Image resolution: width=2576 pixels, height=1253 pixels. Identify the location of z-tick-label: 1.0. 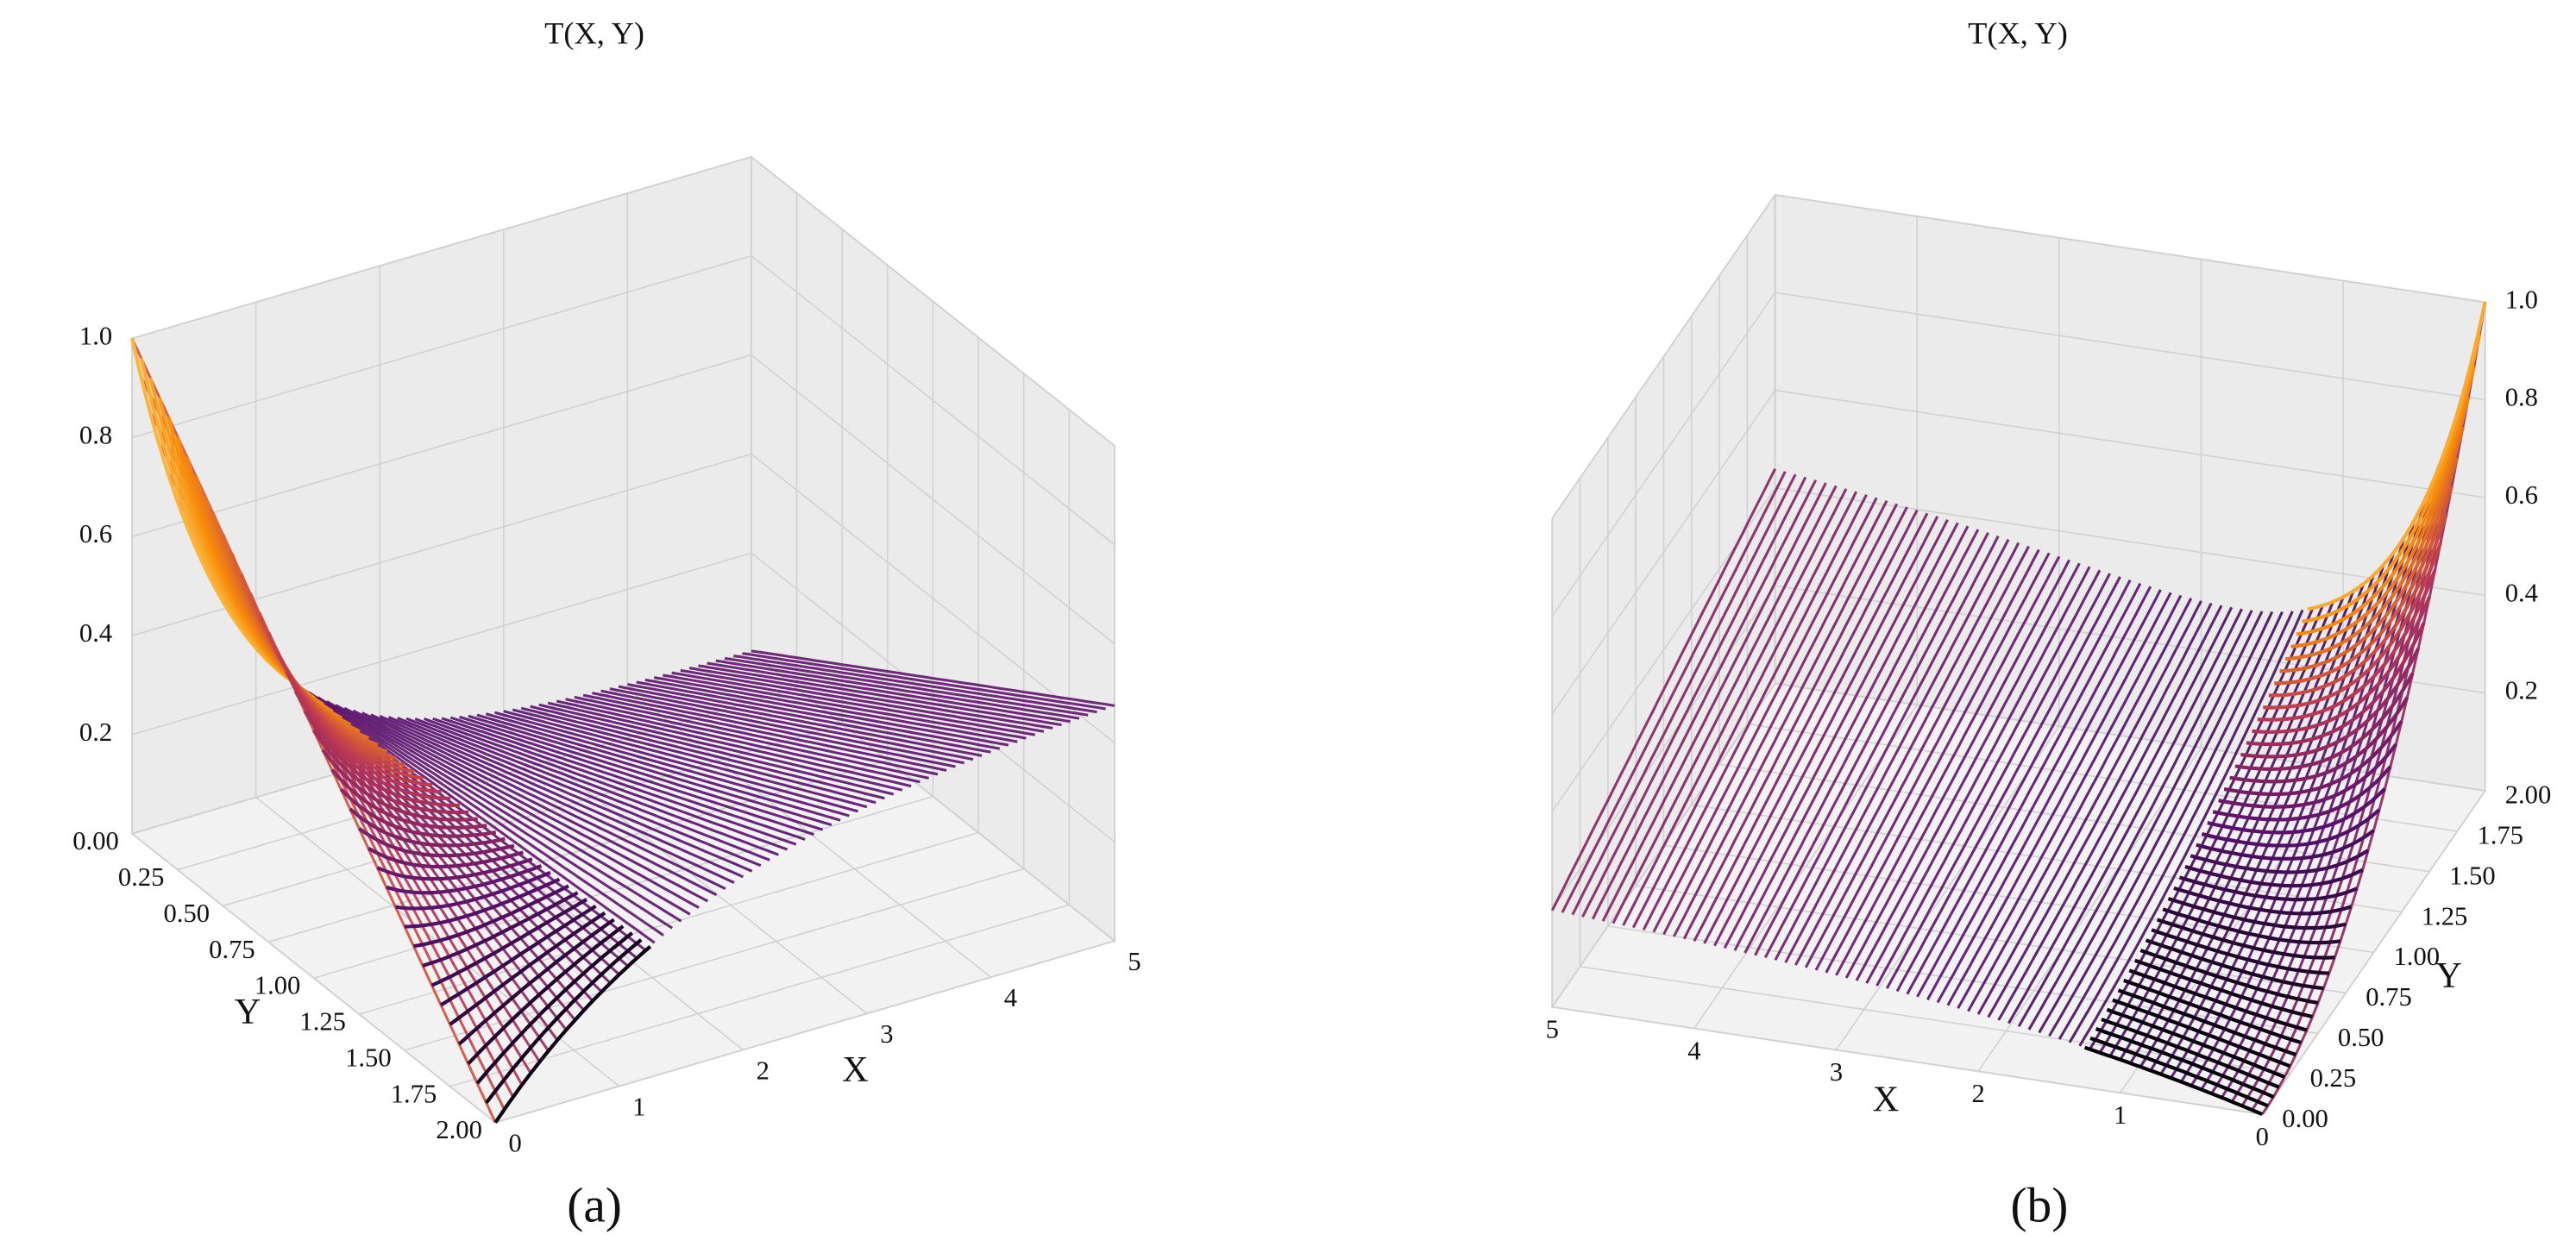
(95, 336).